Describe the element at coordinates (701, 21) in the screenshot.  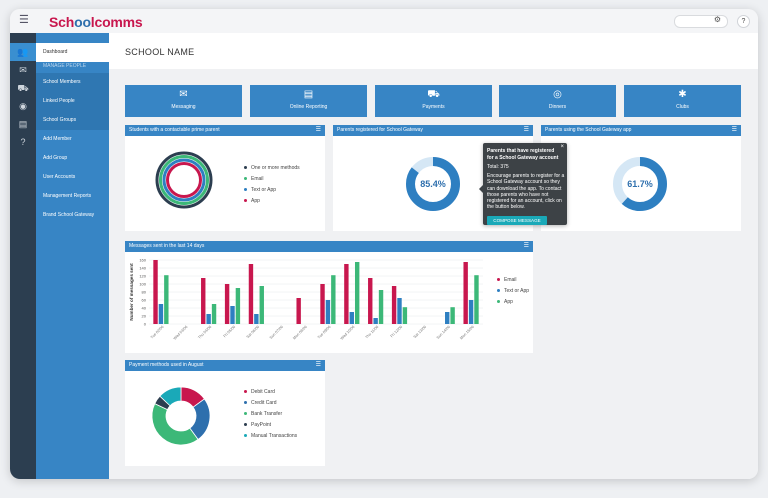
I see `search-input: ⚙` at that location.